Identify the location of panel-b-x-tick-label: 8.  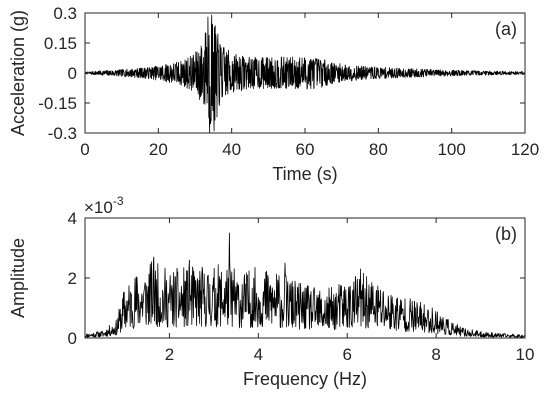
(435, 354).